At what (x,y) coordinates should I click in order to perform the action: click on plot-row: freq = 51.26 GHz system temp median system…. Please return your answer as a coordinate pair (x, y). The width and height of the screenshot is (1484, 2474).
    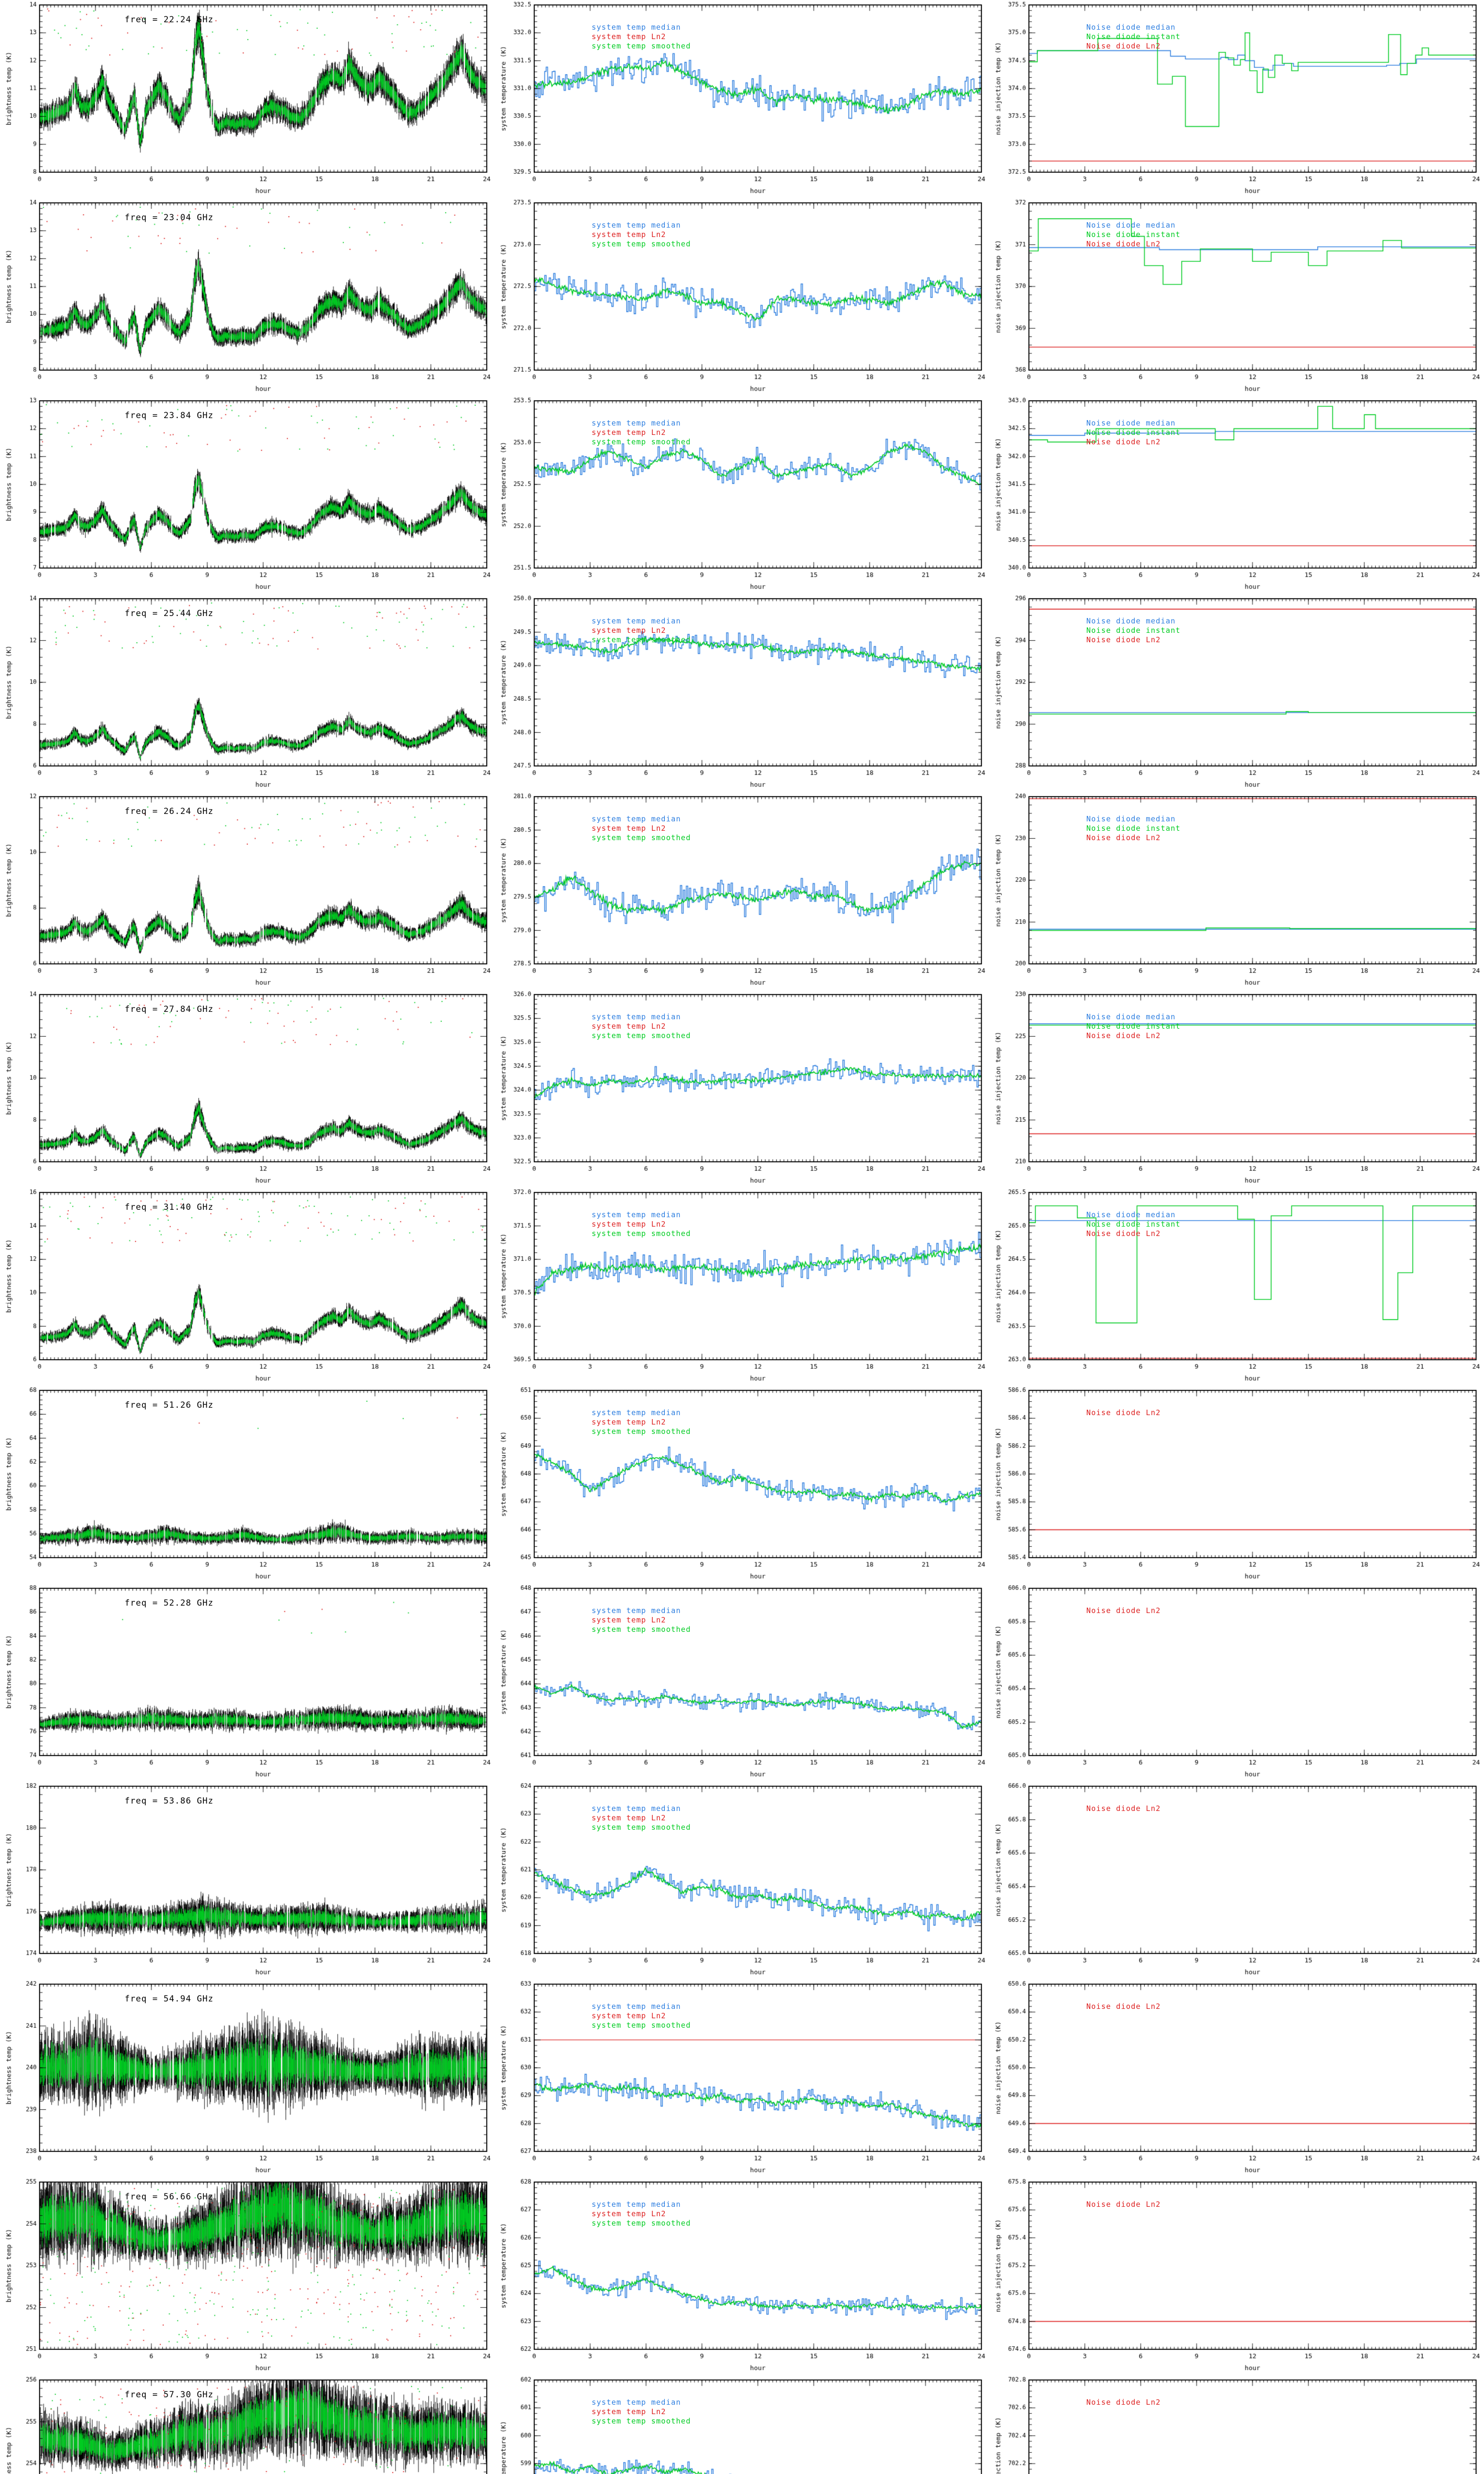
    Looking at the image, I should click on (742, 1484).